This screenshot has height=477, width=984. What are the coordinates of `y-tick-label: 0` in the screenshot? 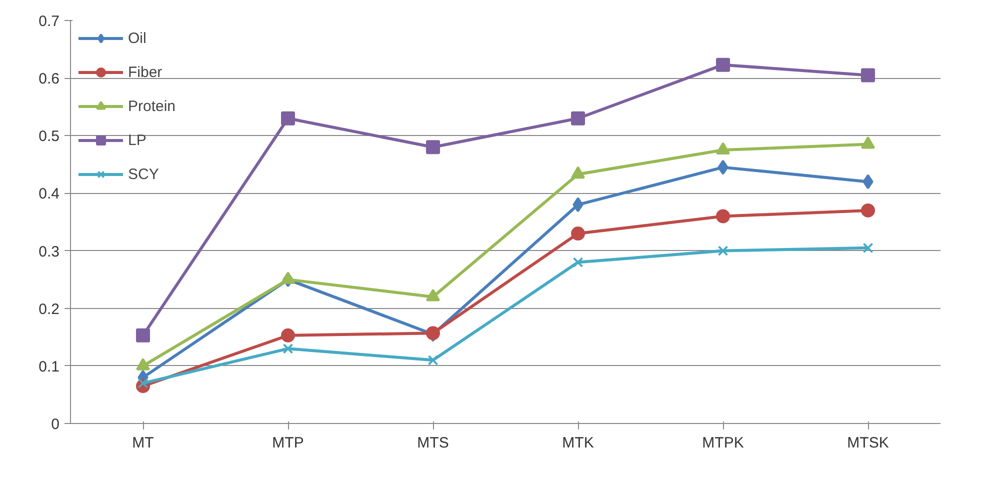 It's located at (55, 424).